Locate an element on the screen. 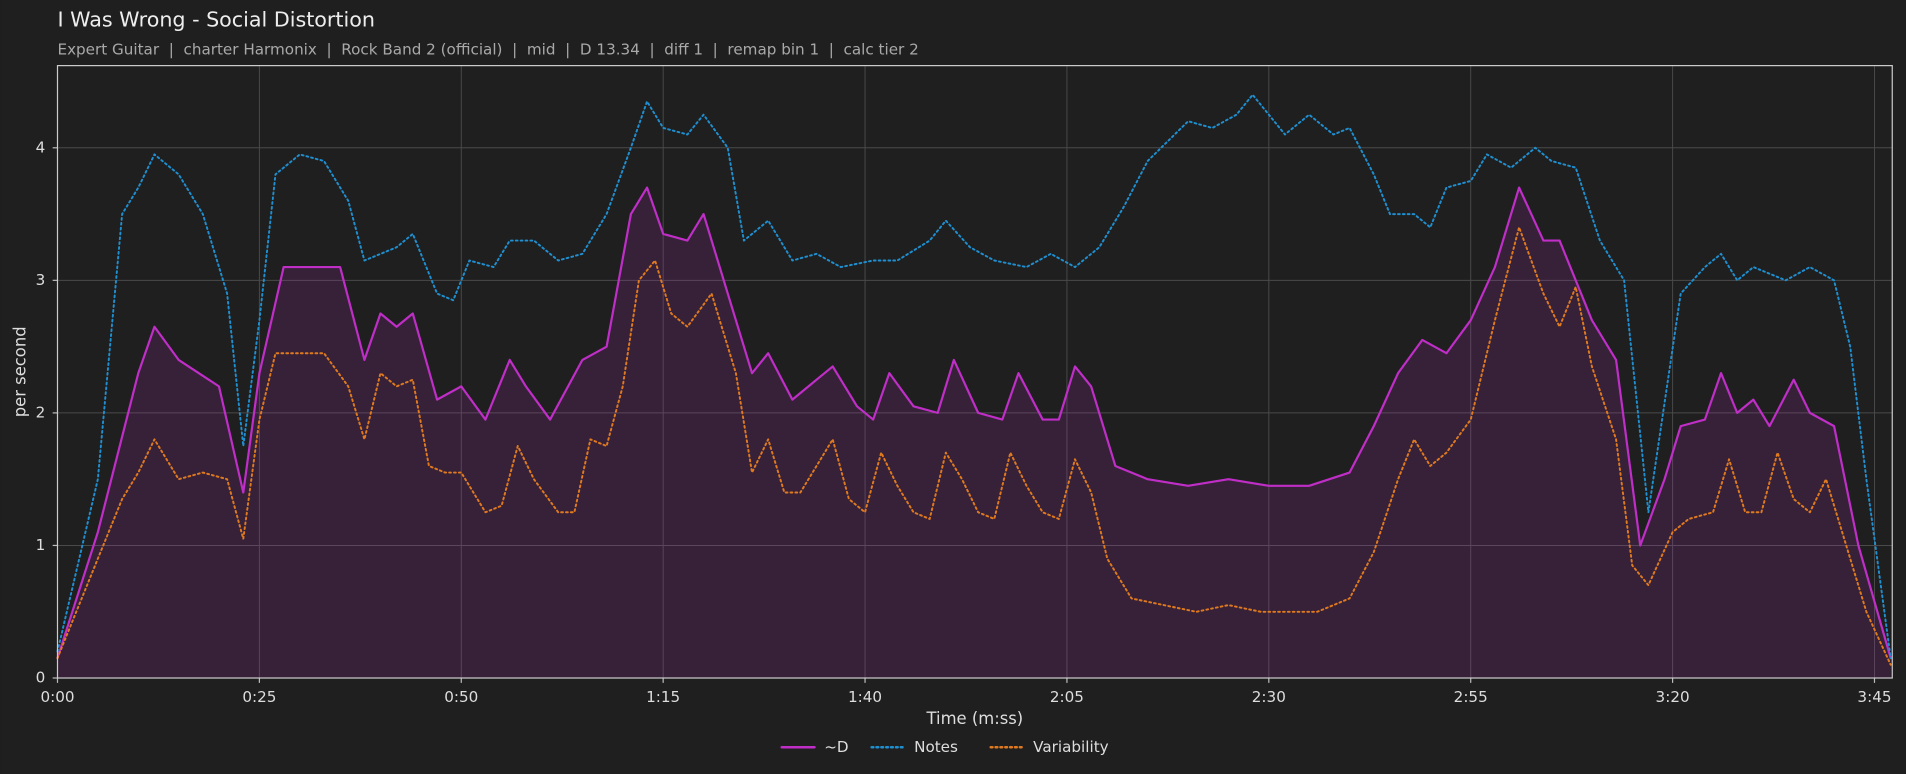  x-tick-label: 0:25 is located at coordinates (259, 697).